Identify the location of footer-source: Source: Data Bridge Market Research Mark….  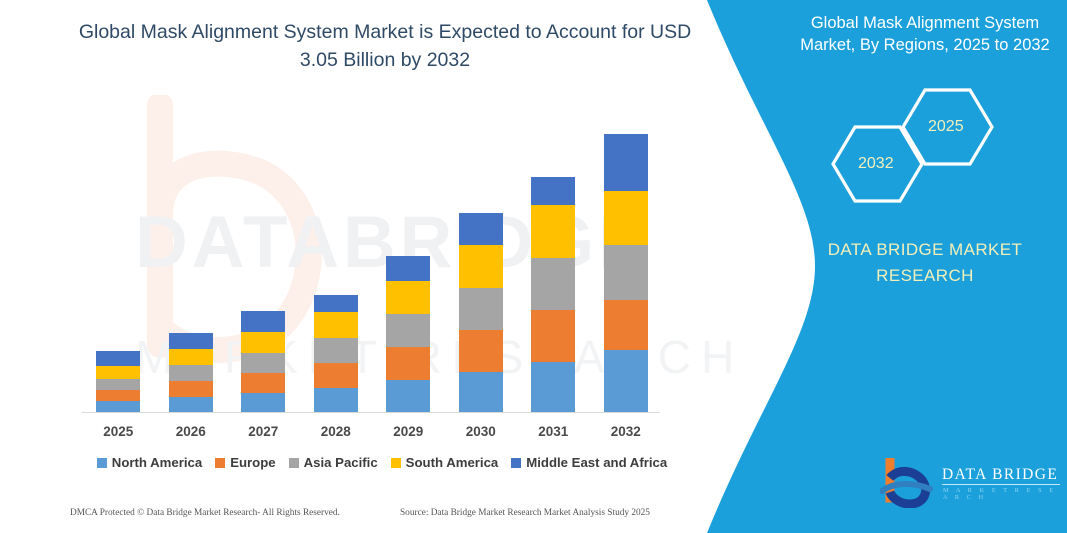
(525, 513).